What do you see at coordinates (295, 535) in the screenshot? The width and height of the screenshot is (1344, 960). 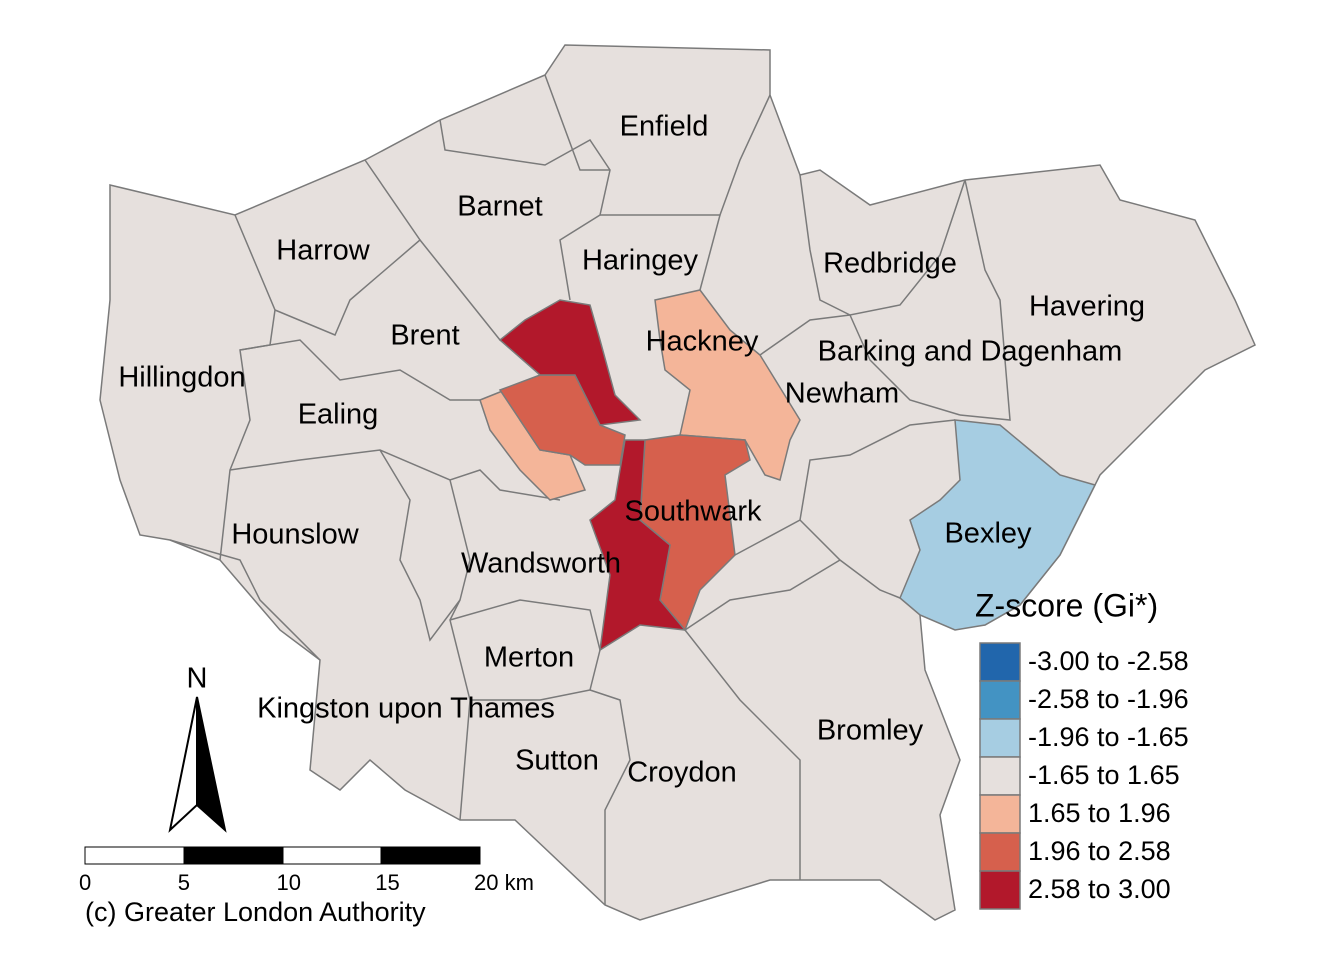 I see `borough-label: Hounslow` at bounding box center [295, 535].